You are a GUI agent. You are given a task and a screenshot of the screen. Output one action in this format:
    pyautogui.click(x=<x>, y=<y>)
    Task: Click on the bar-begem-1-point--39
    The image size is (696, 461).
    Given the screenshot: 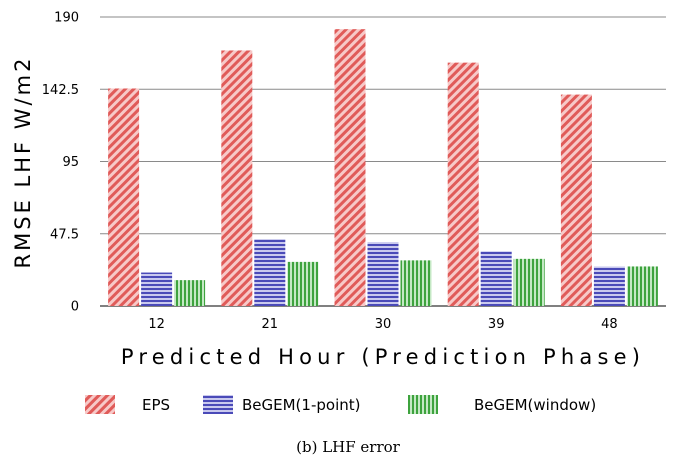 What is the action you would take?
    pyautogui.click(x=496, y=278)
    